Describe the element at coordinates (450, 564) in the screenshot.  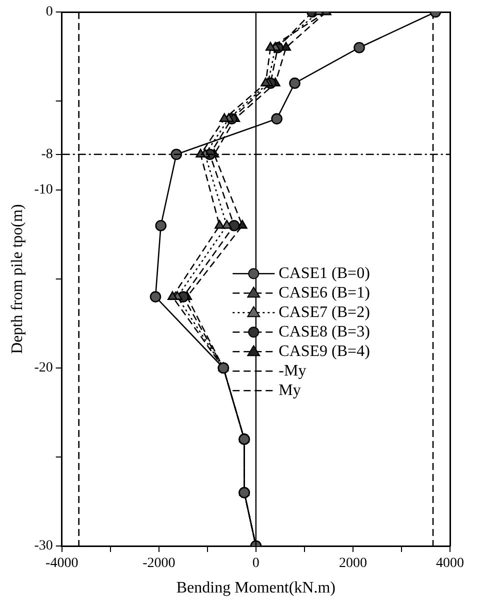
I see `x-tick-label: 4000` at that location.